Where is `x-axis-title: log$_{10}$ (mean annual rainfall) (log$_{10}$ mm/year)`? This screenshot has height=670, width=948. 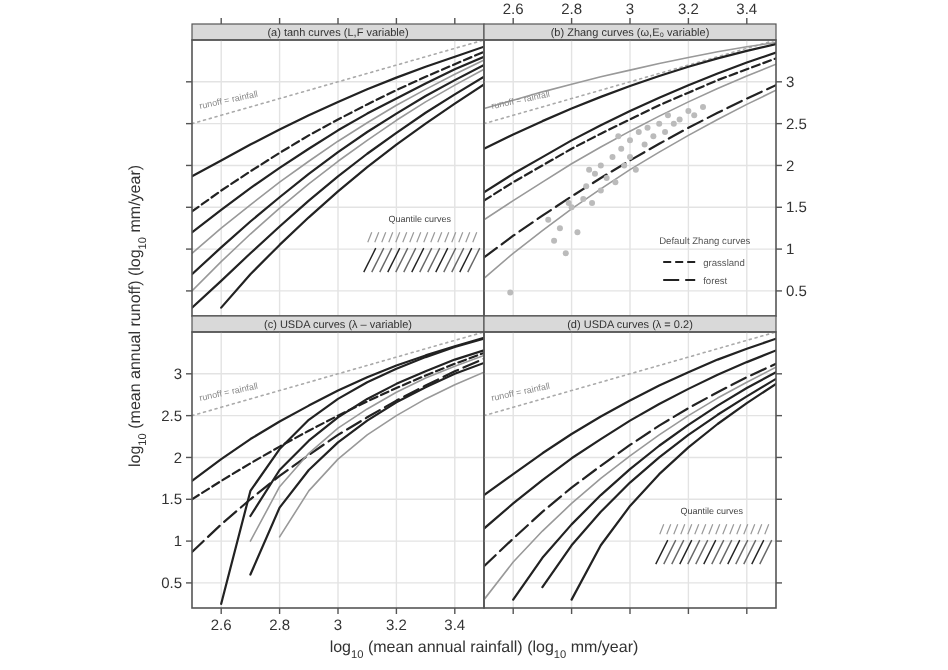
x-axis-title: log$_{10}$ (mean annual rainfall) (log$_{10}$ mm/year) is located at coordinates (484, 650).